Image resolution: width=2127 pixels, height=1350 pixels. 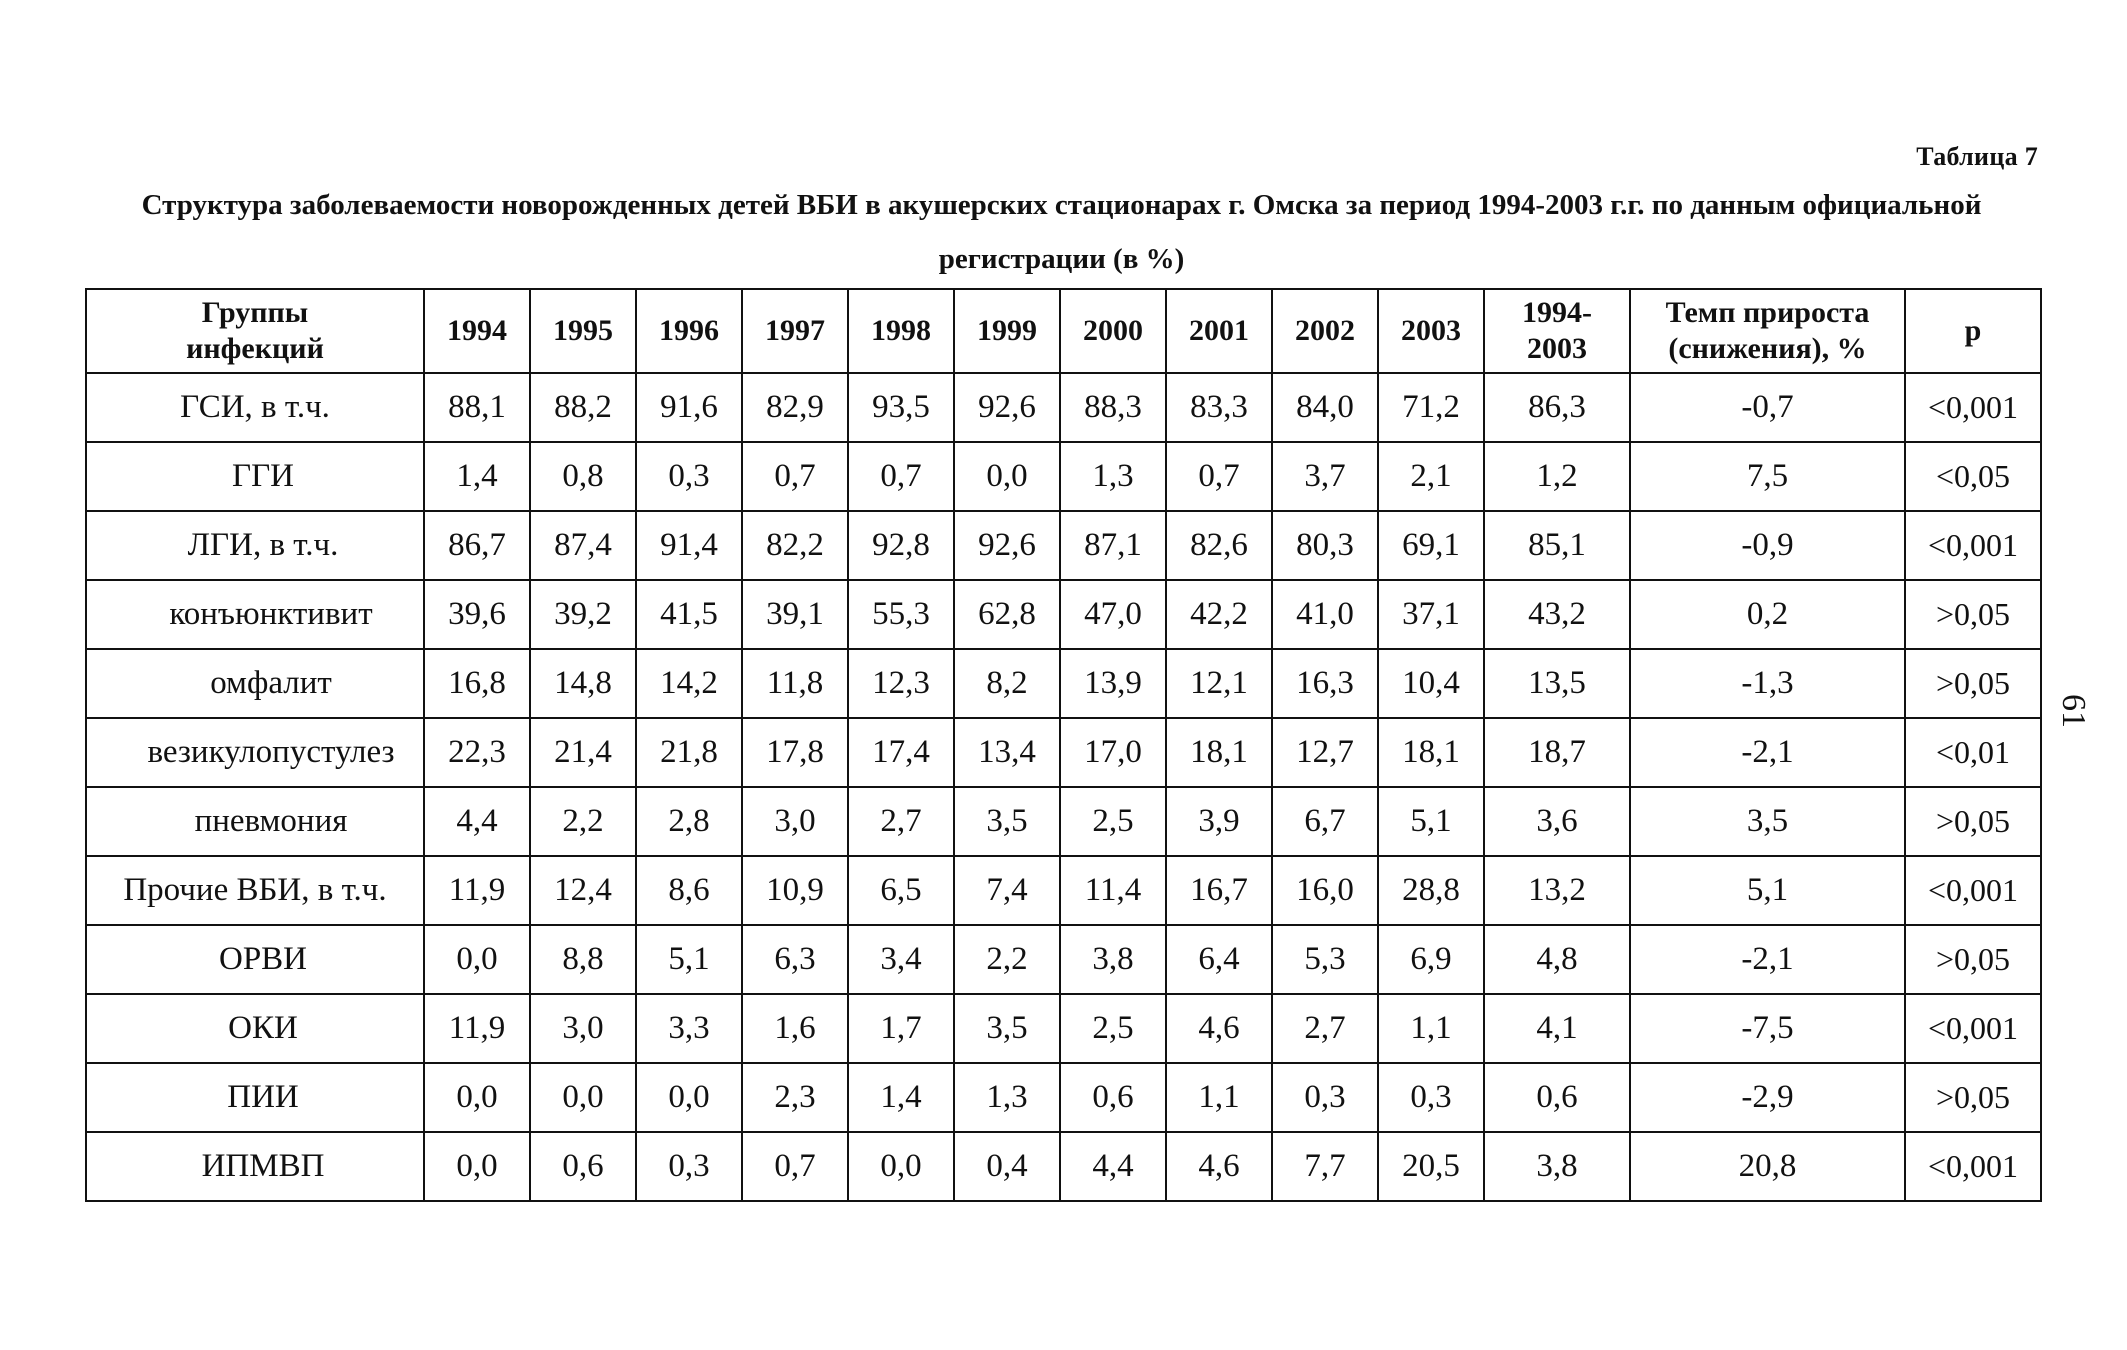 I want to click on year-value-cell: 3,8, so click(x=1113, y=959).